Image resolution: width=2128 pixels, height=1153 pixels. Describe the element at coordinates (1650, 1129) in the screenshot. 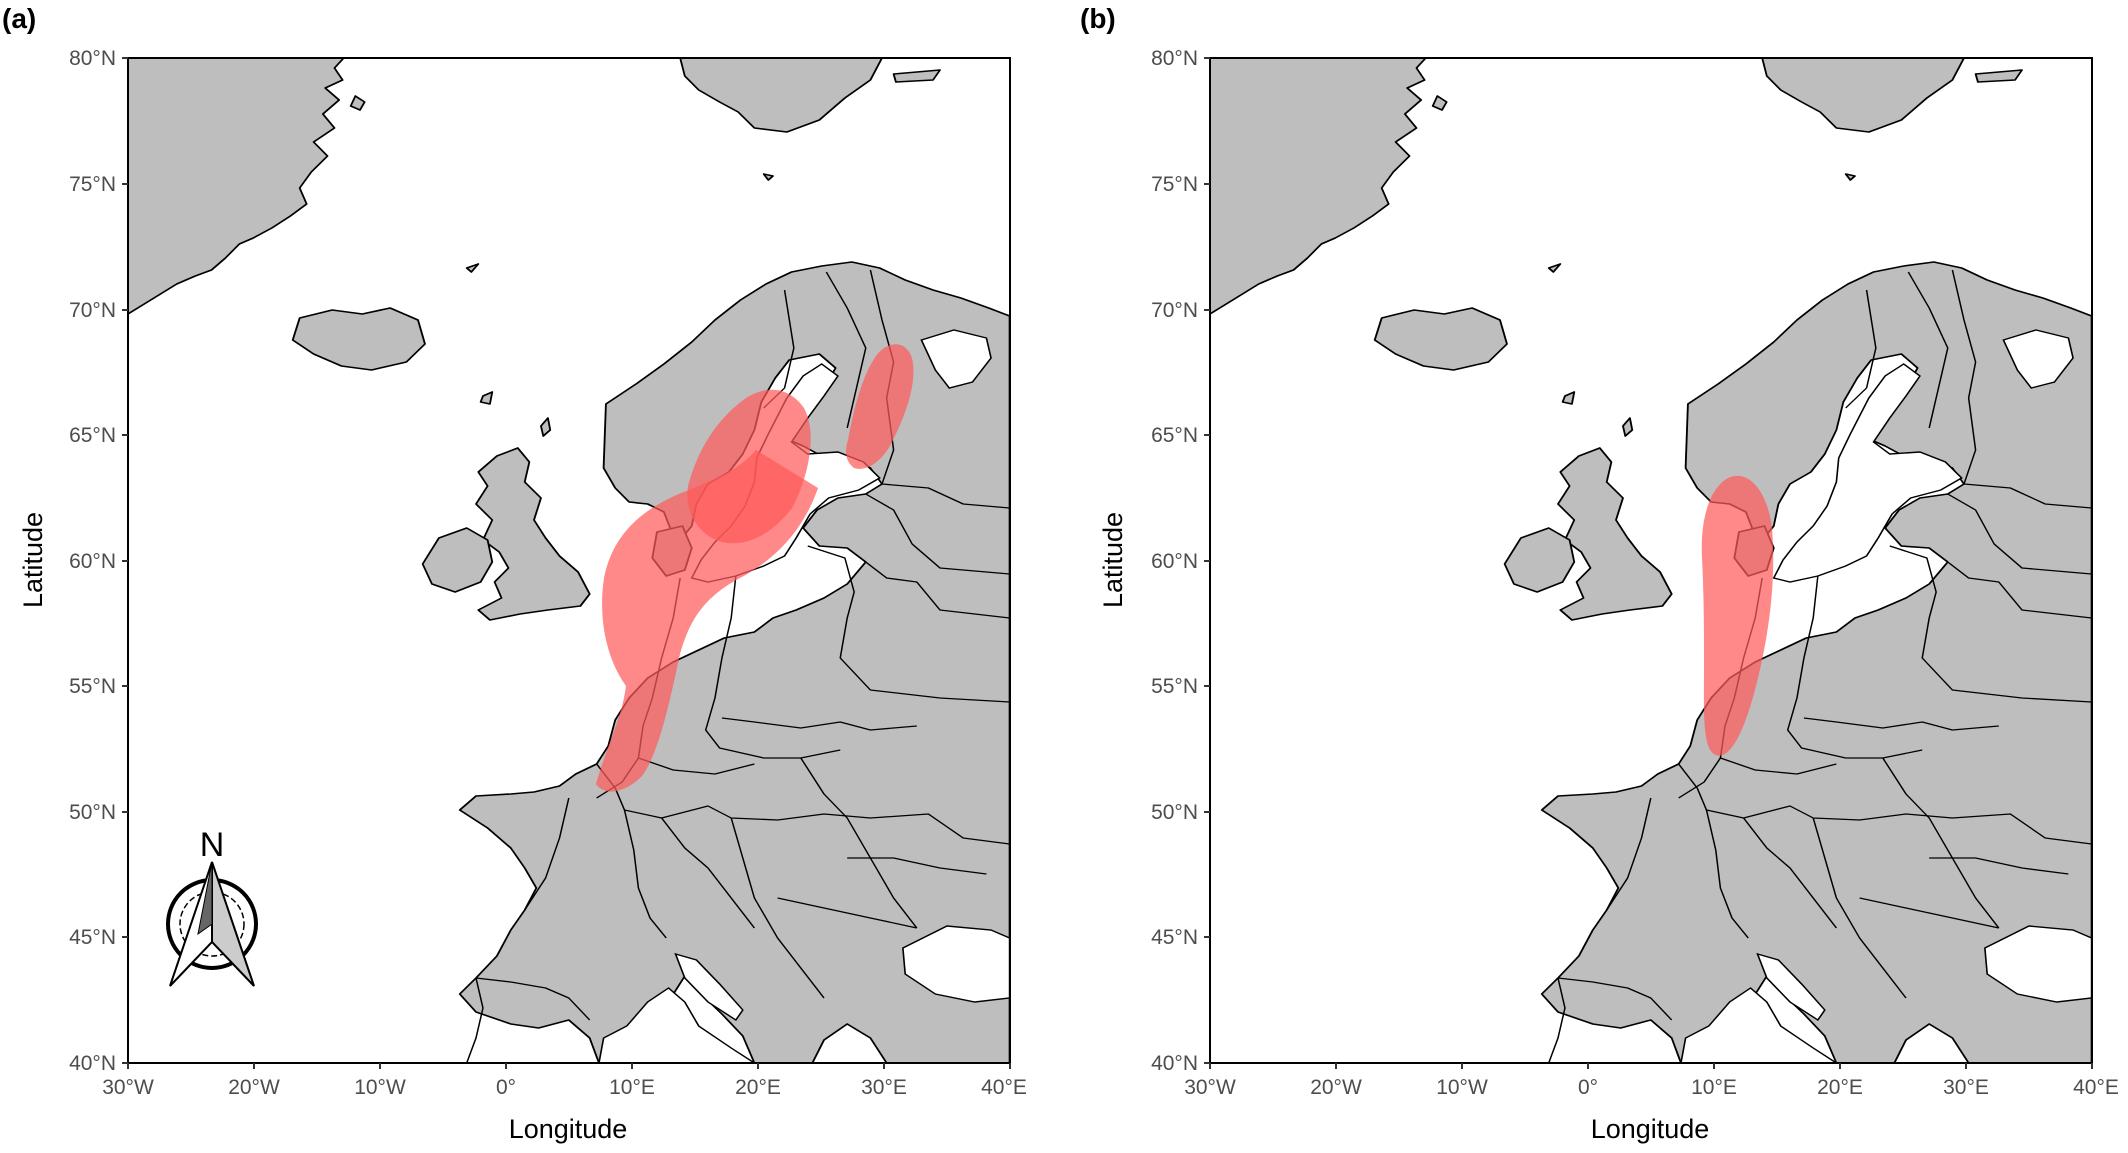

I see `panel-b-x-title: Longitude` at that location.